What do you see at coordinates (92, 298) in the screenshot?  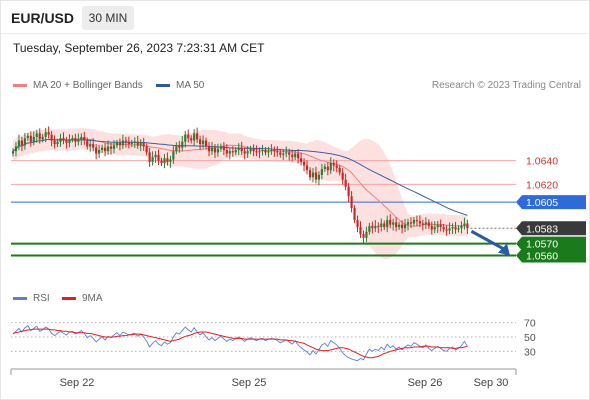 I see `legend-9ma-label: 9MA` at bounding box center [92, 298].